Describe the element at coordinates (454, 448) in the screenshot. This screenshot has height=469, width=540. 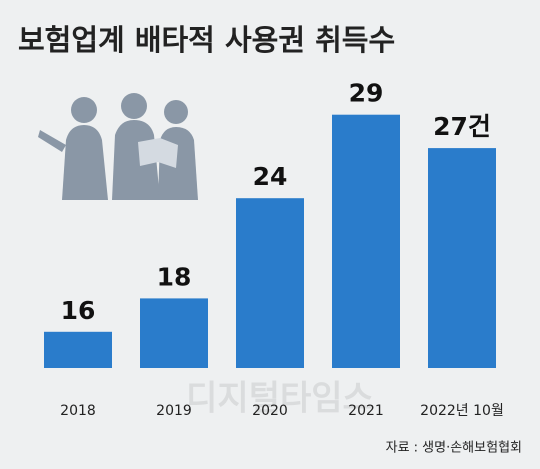
I see `source: 자료 : 생명·손해보험협회` at that location.